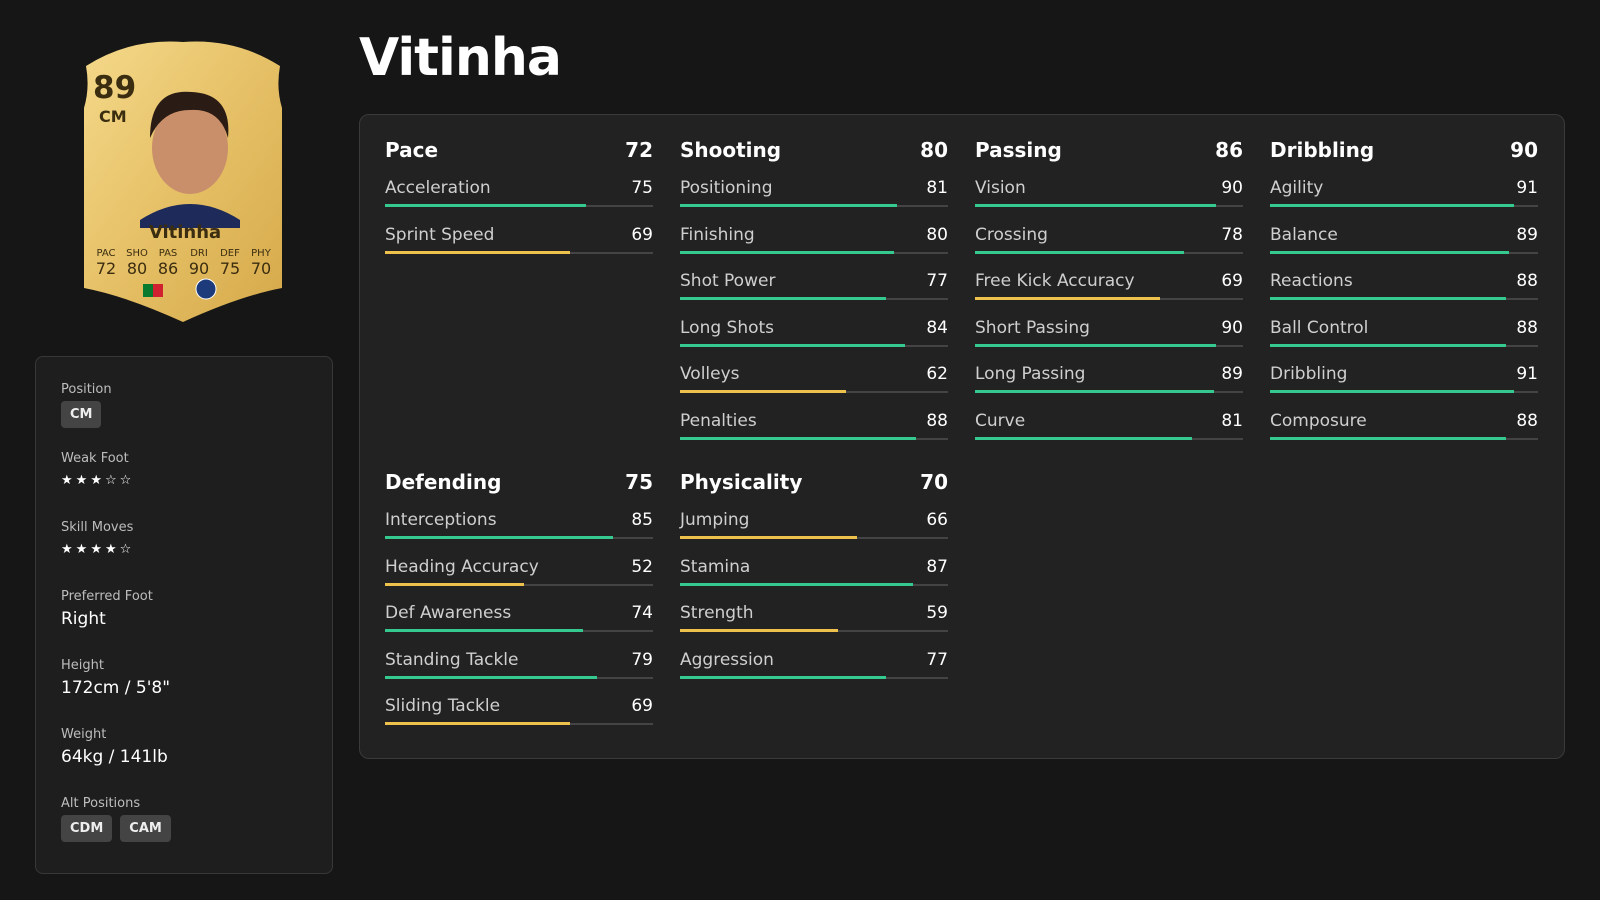 This screenshot has height=900, width=1600. What do you see at coordinates (718, 420) in the screenshot?
I see `attribute-name: Penalties` at bounding box center [718, 420].